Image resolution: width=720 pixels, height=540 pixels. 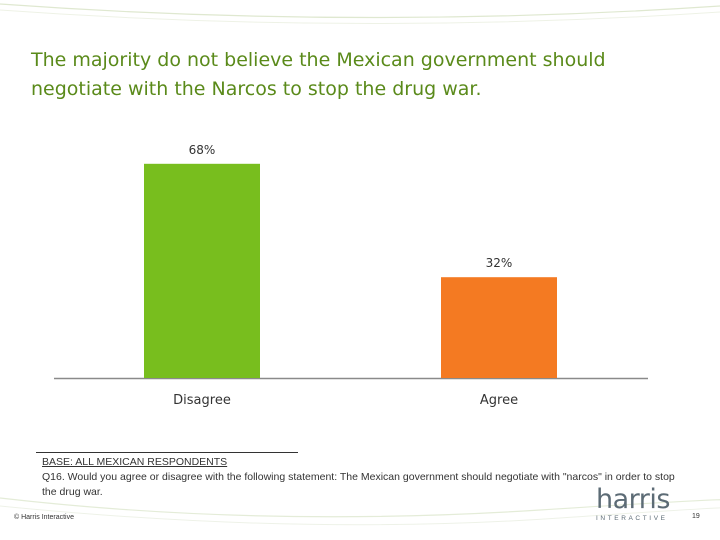 I want to click on bar-agree, so click(x=499, y=327).